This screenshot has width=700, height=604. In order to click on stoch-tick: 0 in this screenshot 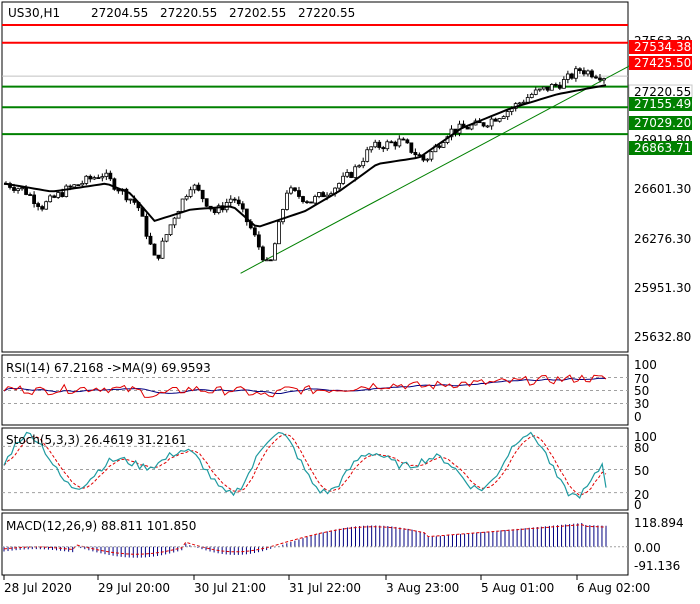, I will do `click(638, 505)`.